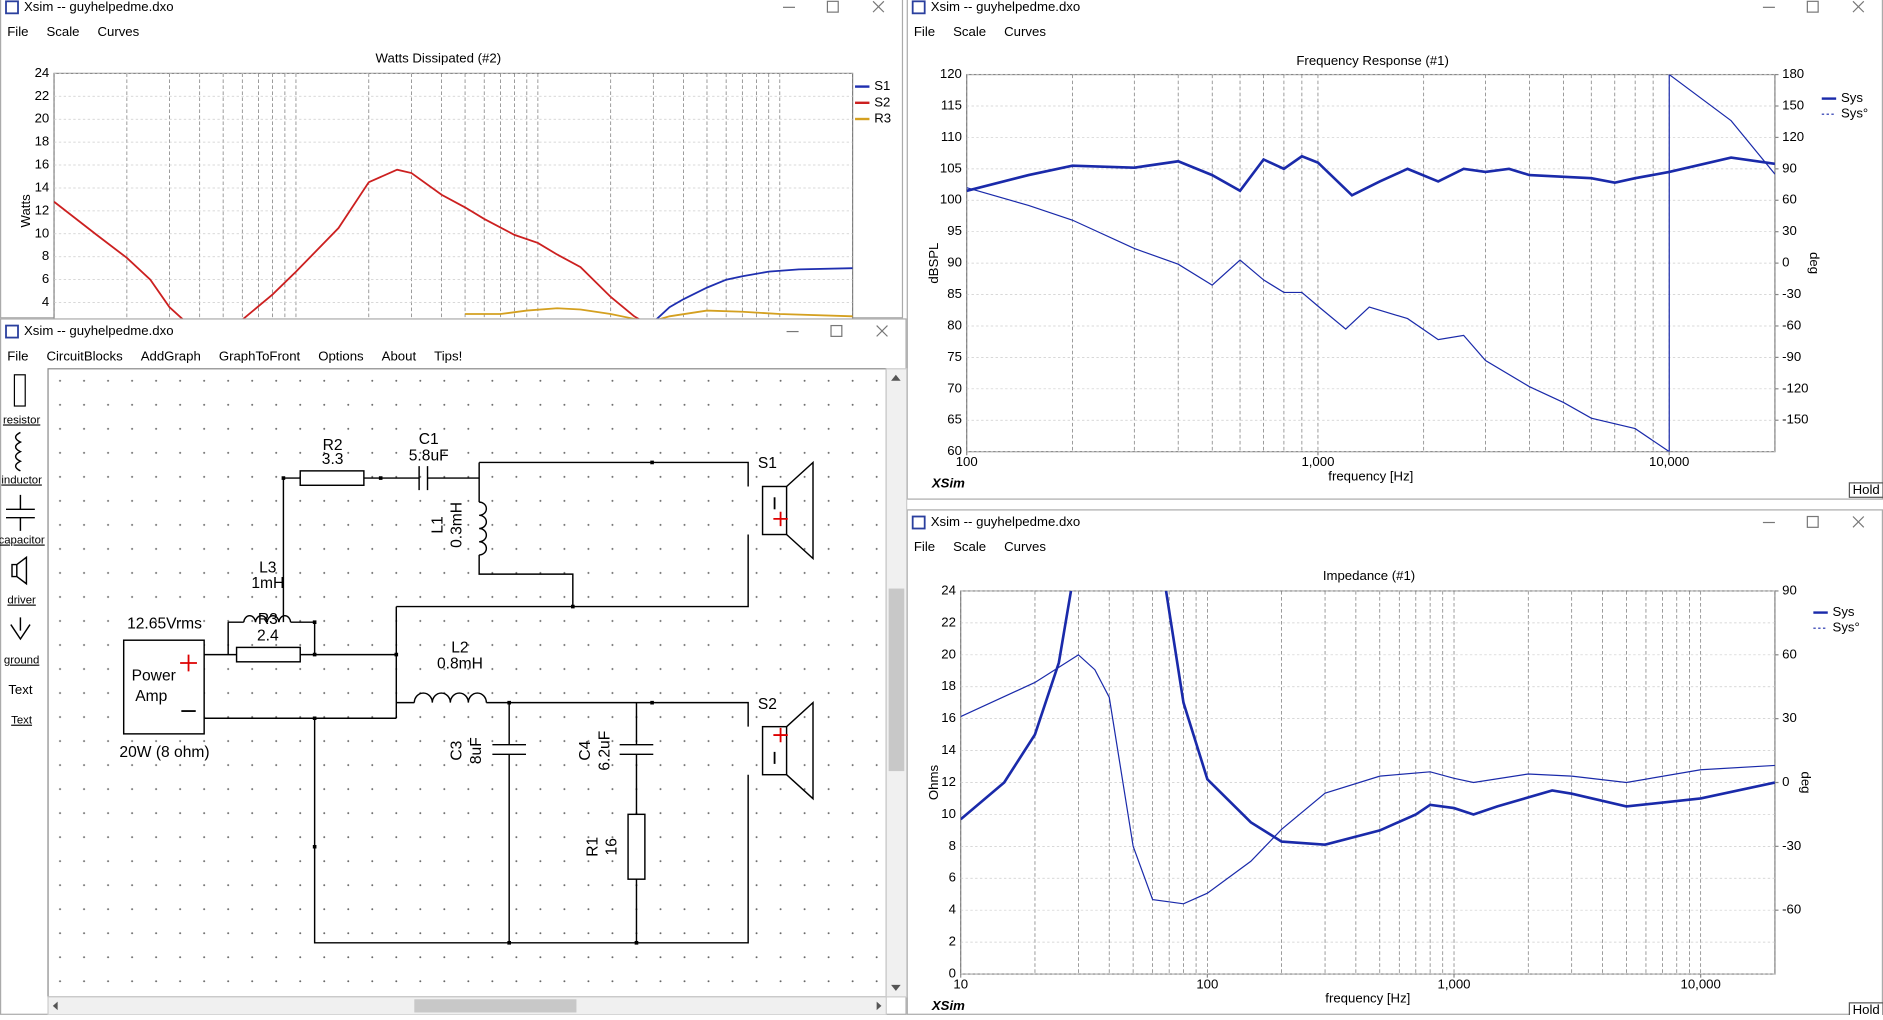 The width and height of the screenshot is (1883, 1020). What do you see at coordinates (45, 301) in the screenshot?
I see `y-tick-label: 4` at bounding box center [45, 301].